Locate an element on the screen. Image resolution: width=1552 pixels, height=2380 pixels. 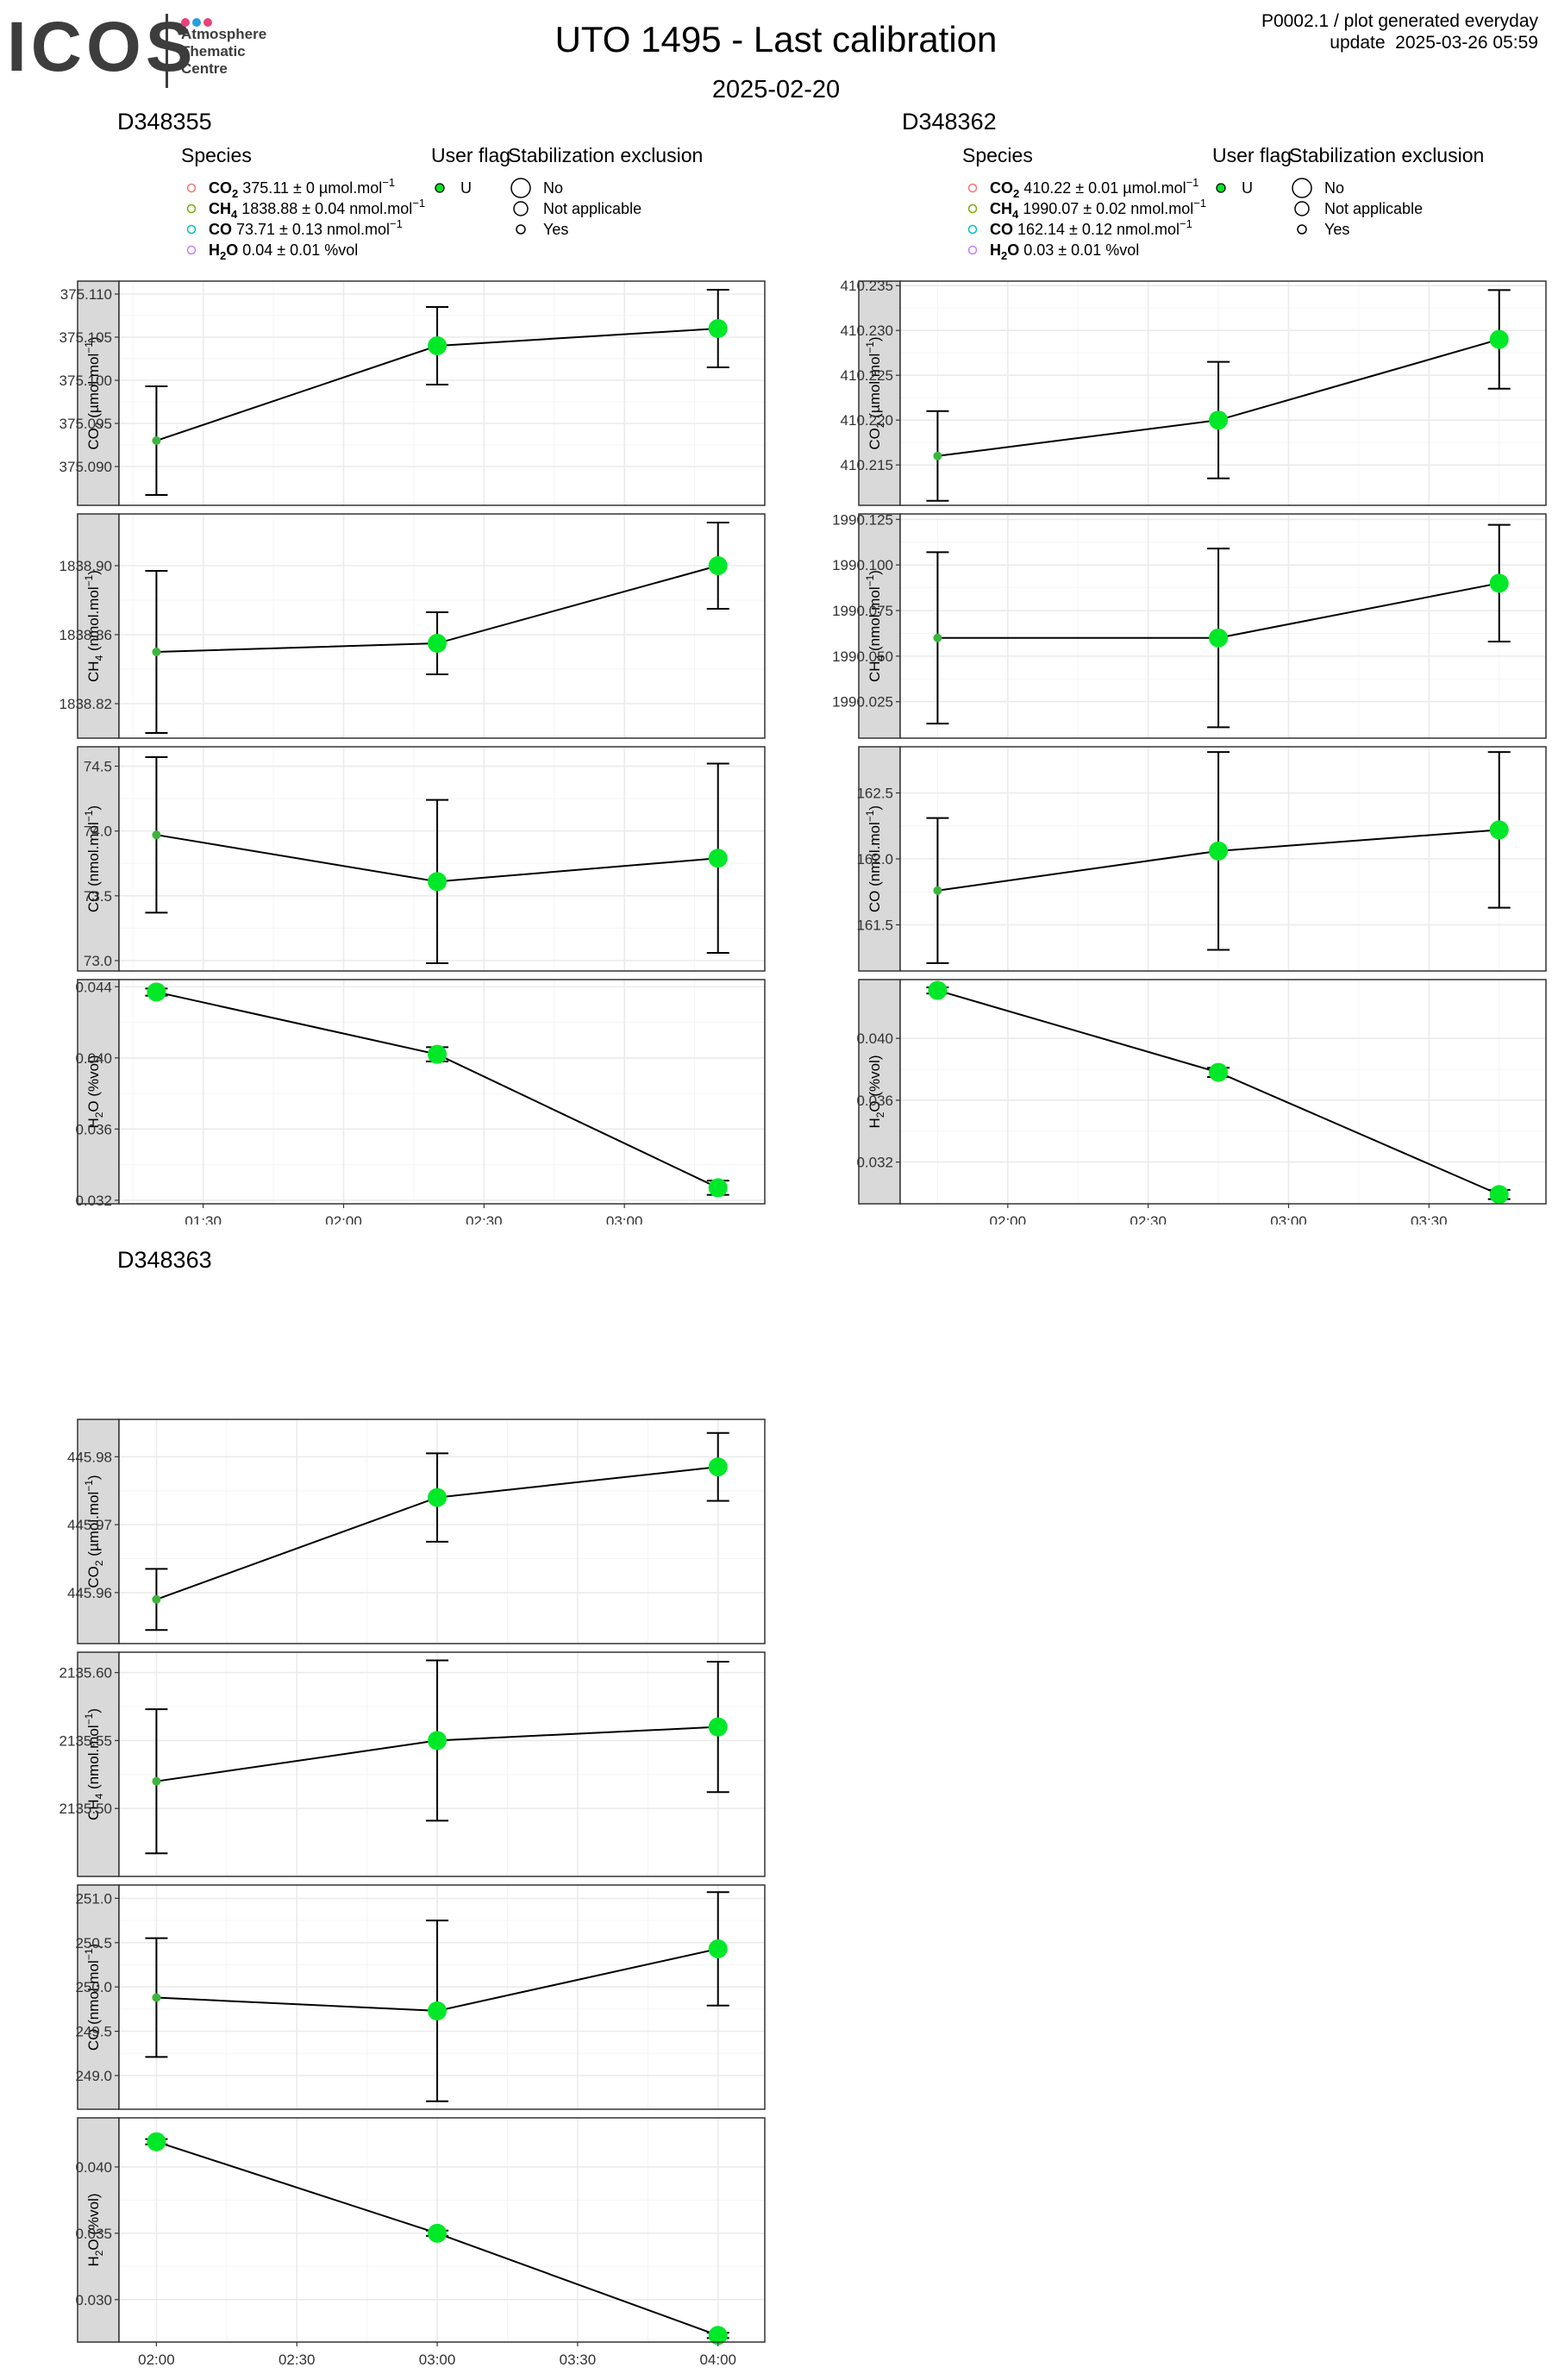
logo-dots is located at coordinates (198, 22).